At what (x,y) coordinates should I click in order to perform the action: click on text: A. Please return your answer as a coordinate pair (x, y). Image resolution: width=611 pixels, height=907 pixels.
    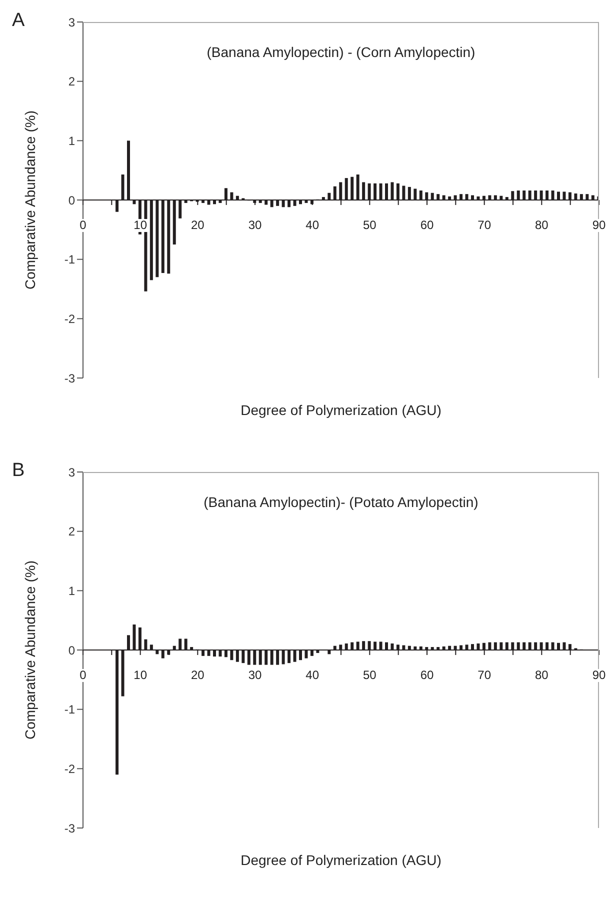
    Looking at the image, I should click on (18, 21).